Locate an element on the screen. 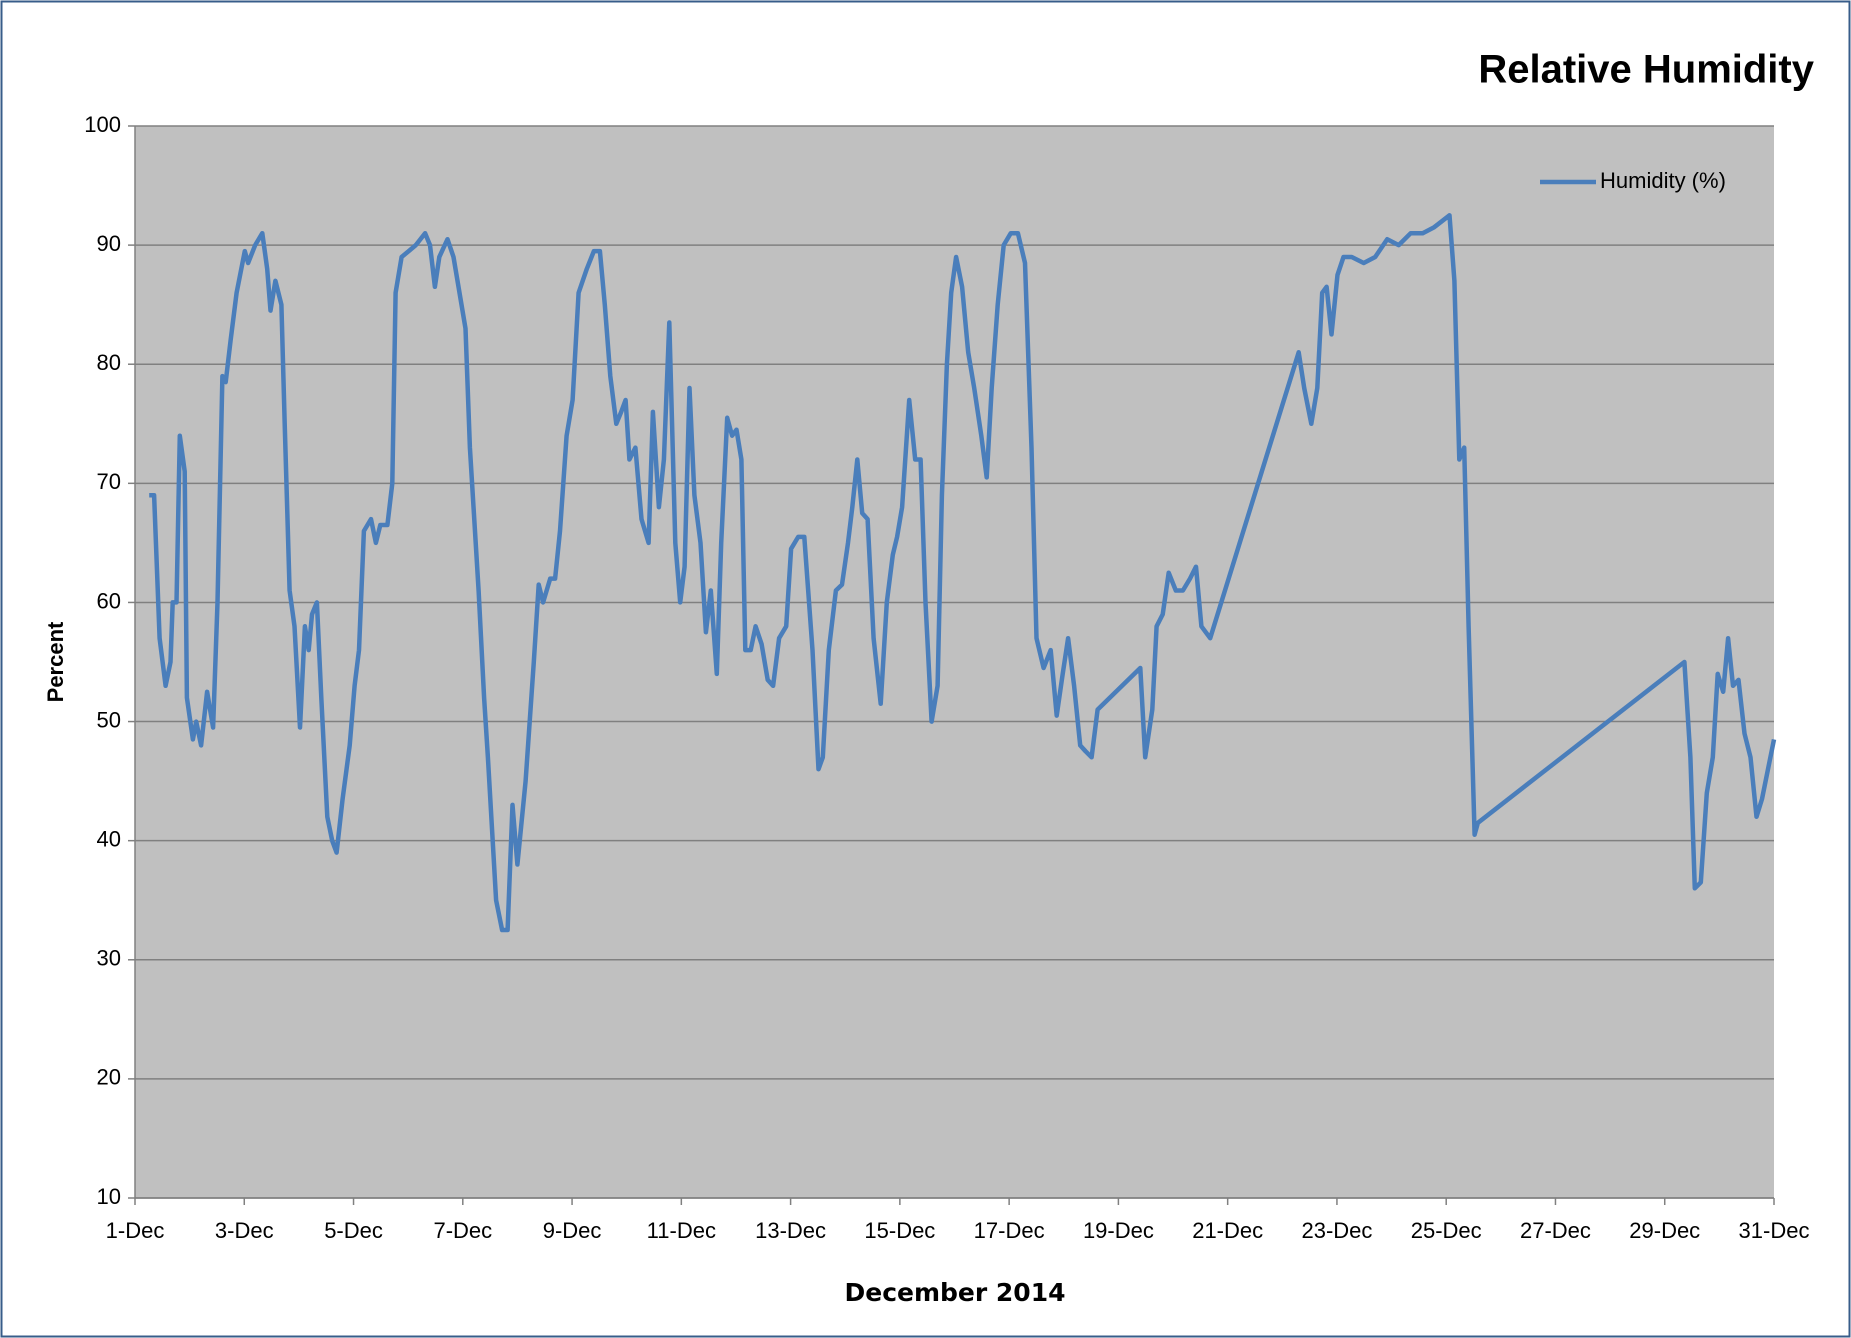 This screenshot has height=1338, width=1851. x-tick-label: 3-Dec is located at coordinates (244, 1230).